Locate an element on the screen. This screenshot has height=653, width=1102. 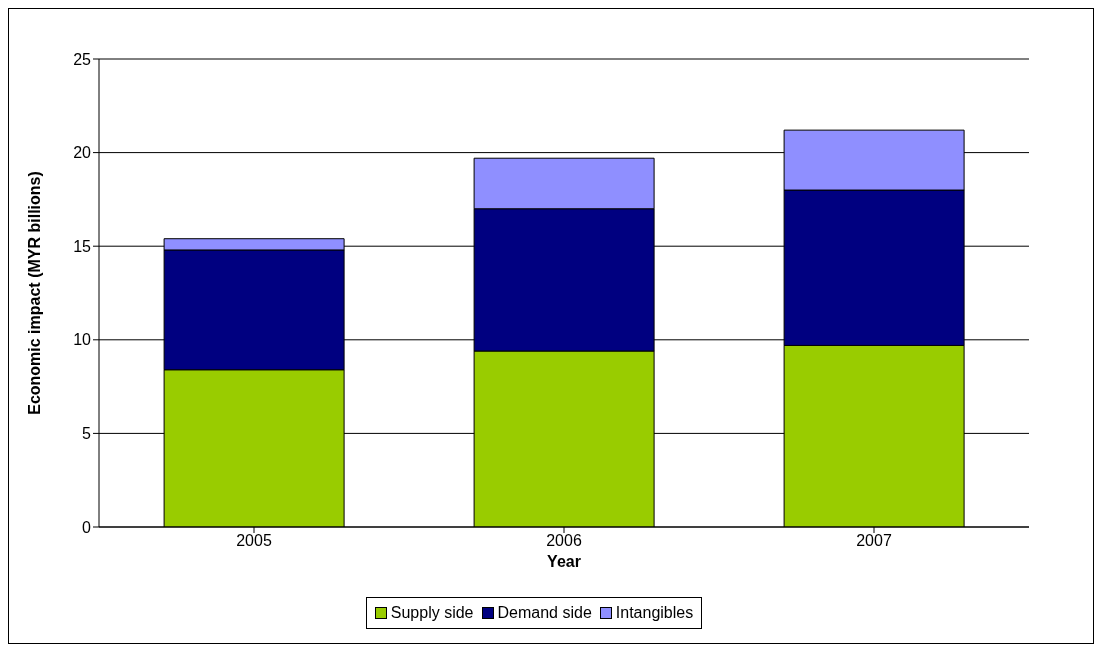
legend-label: Demand side is located at coordinates (544, 613).